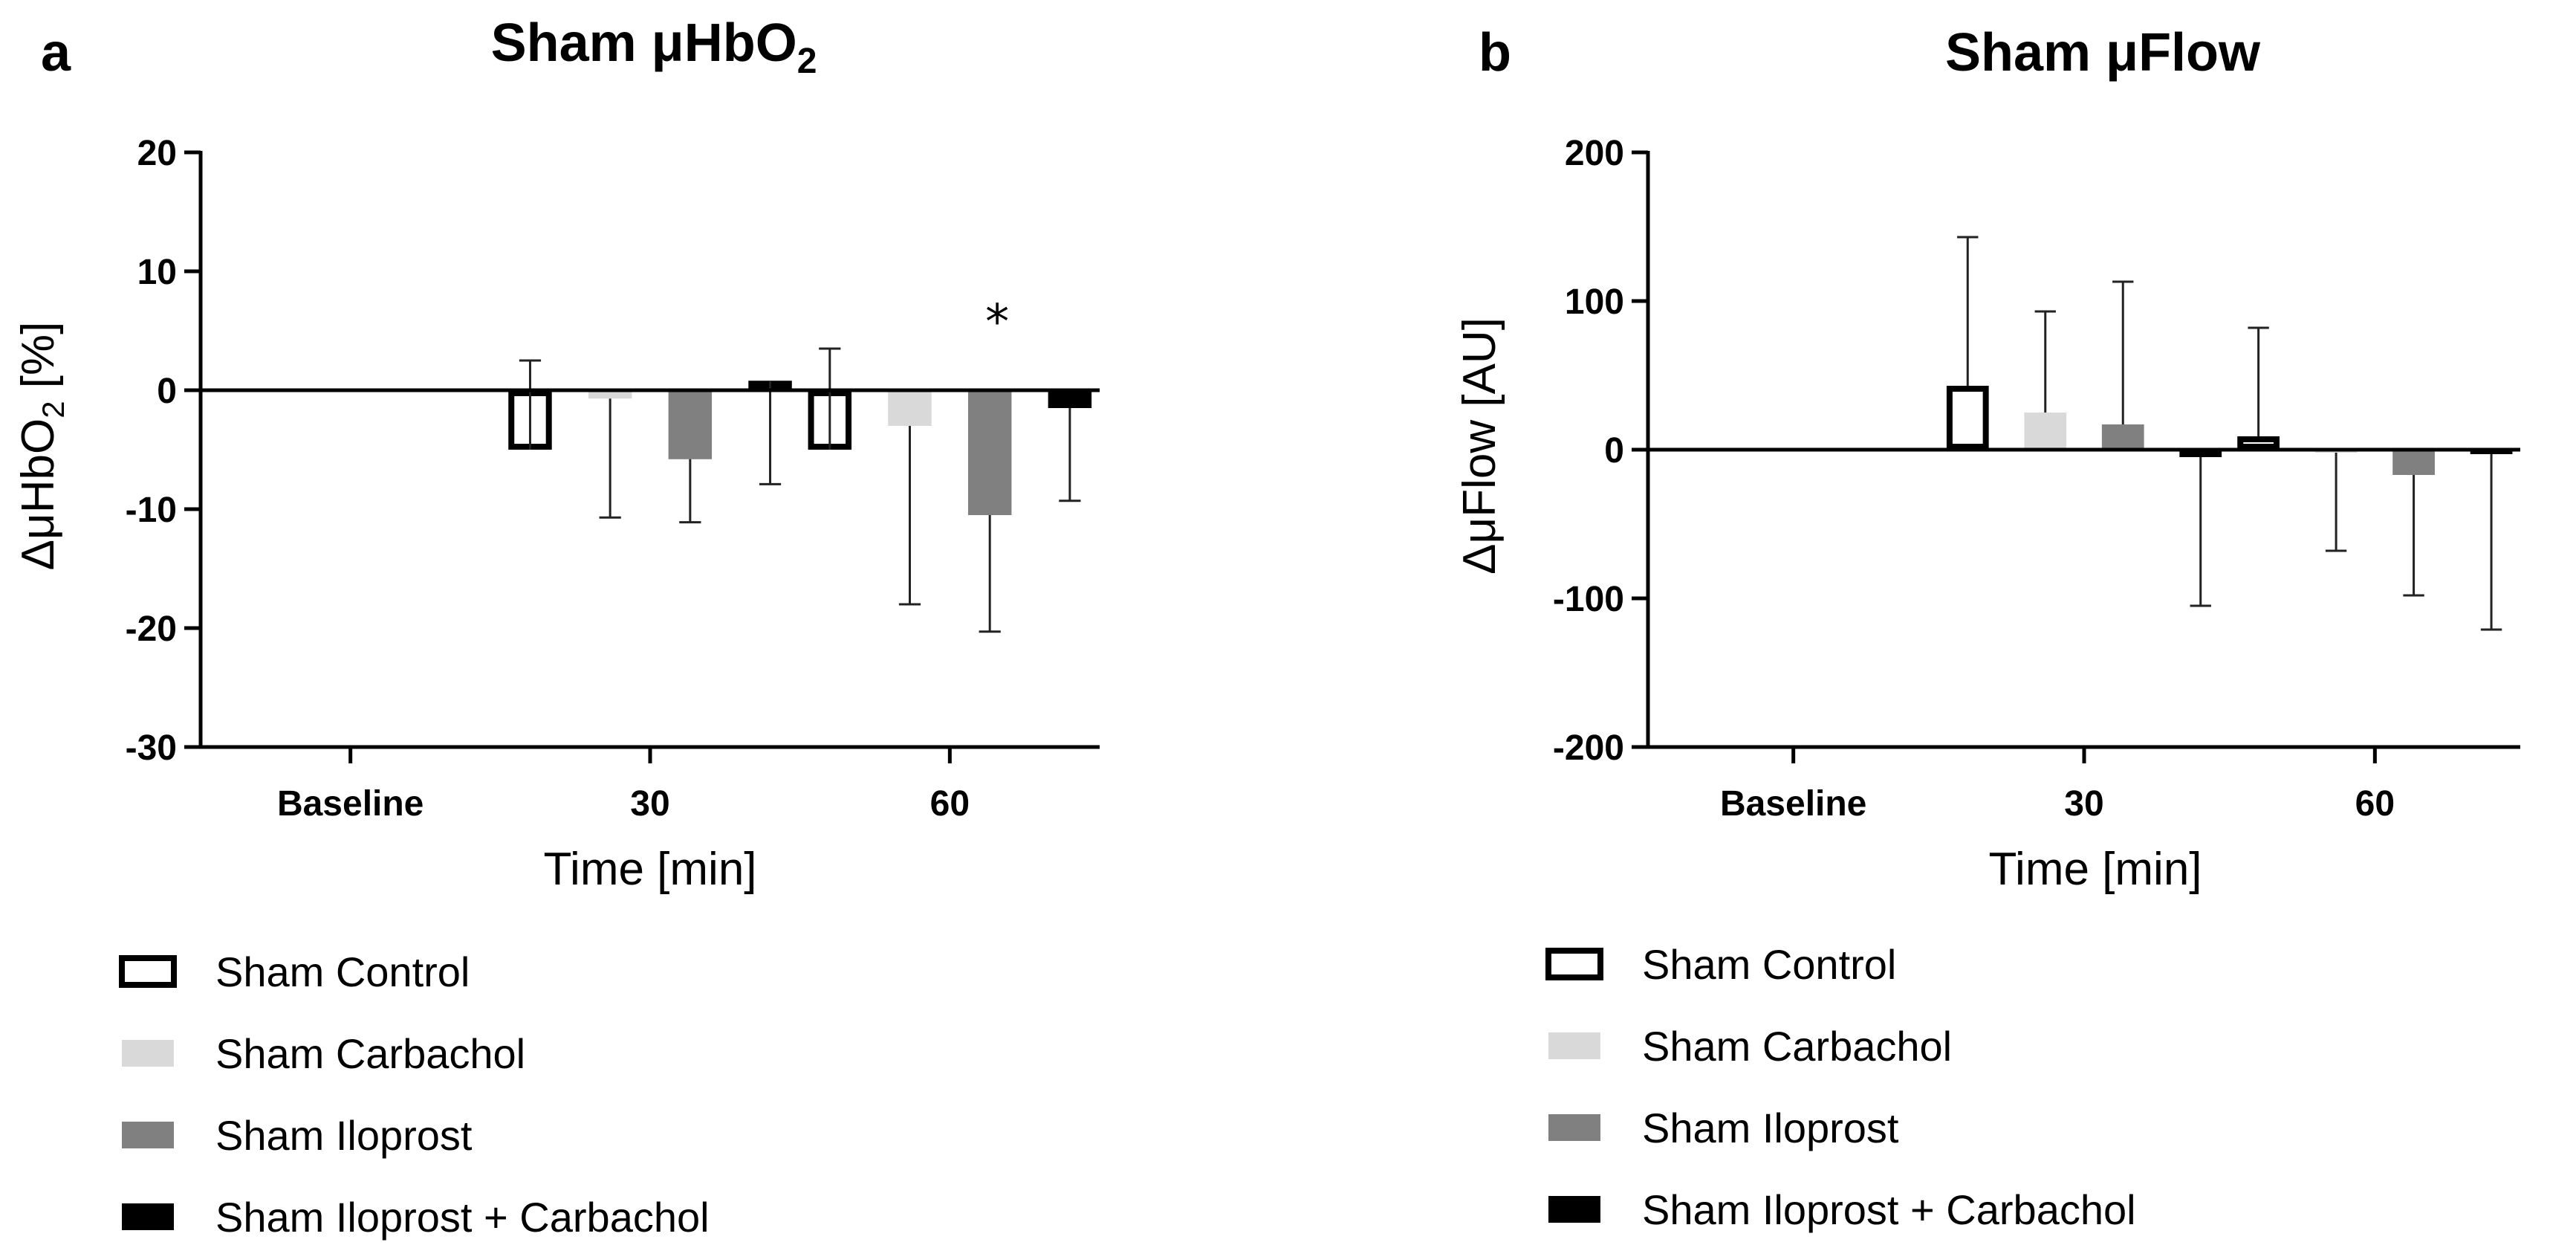 This screenshot has height=1248, width=2576. Describe the element at coordinates (649, 869) in the screenshot. I see `panel-a-xlabel: Time [min]` at that location.